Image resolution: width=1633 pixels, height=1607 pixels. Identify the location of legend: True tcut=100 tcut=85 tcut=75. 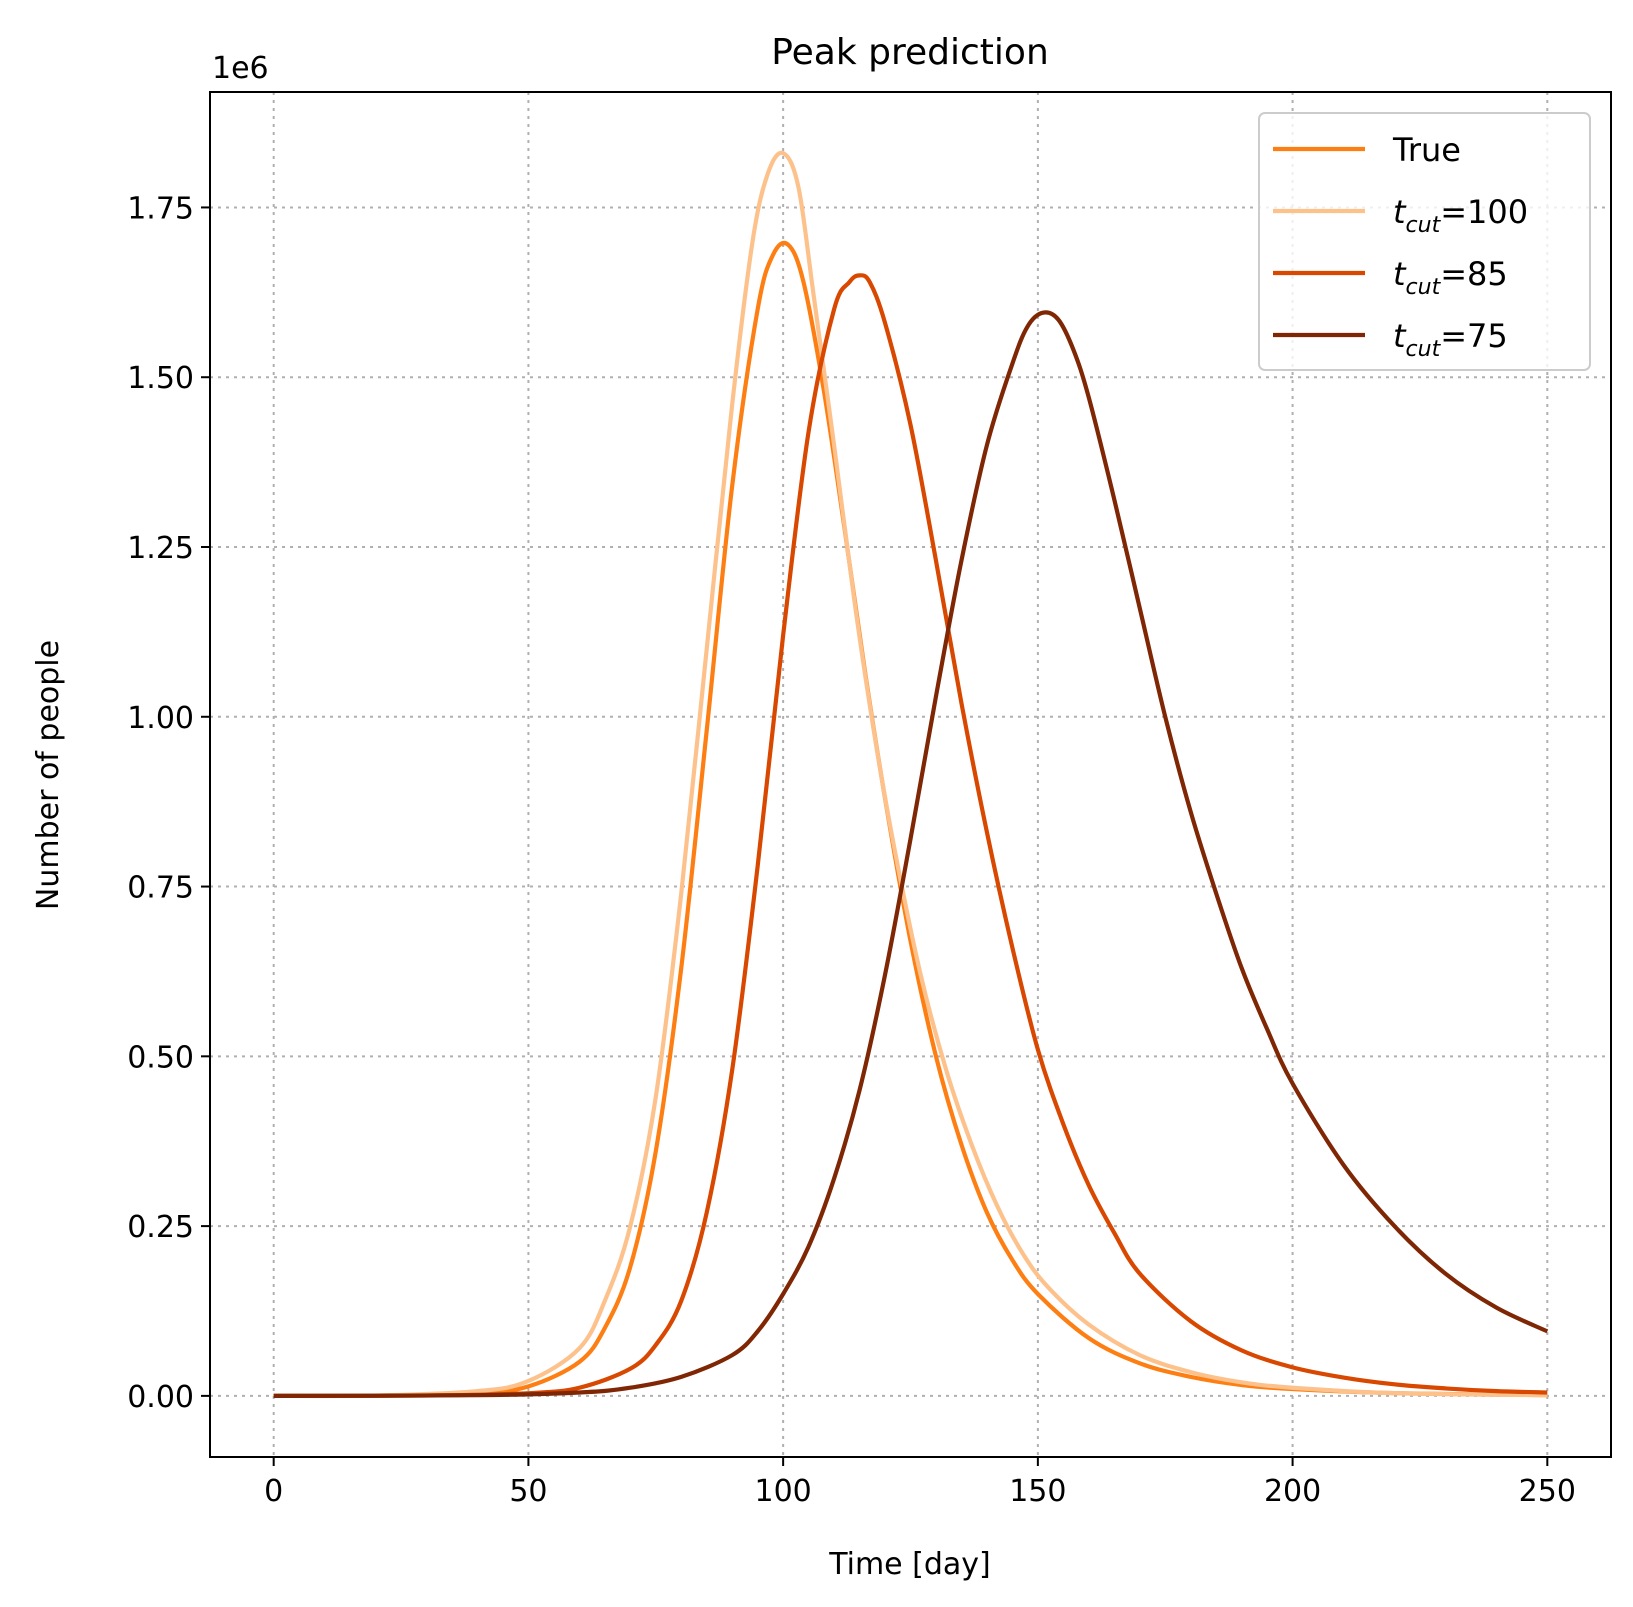
(1424, 241).